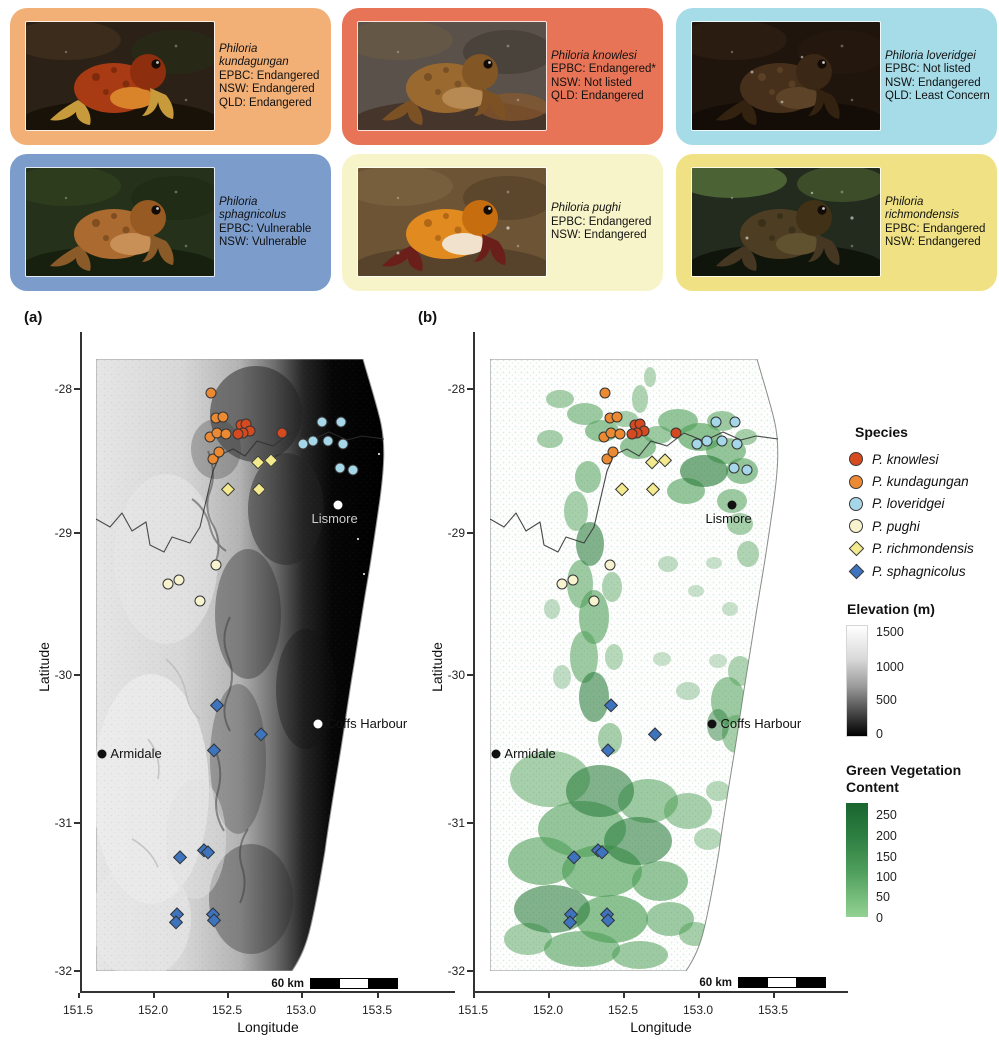 The width and height of the screenshot is (999, 1042). I want to click on kundagungan-circle-swatch, so click(856, 481).